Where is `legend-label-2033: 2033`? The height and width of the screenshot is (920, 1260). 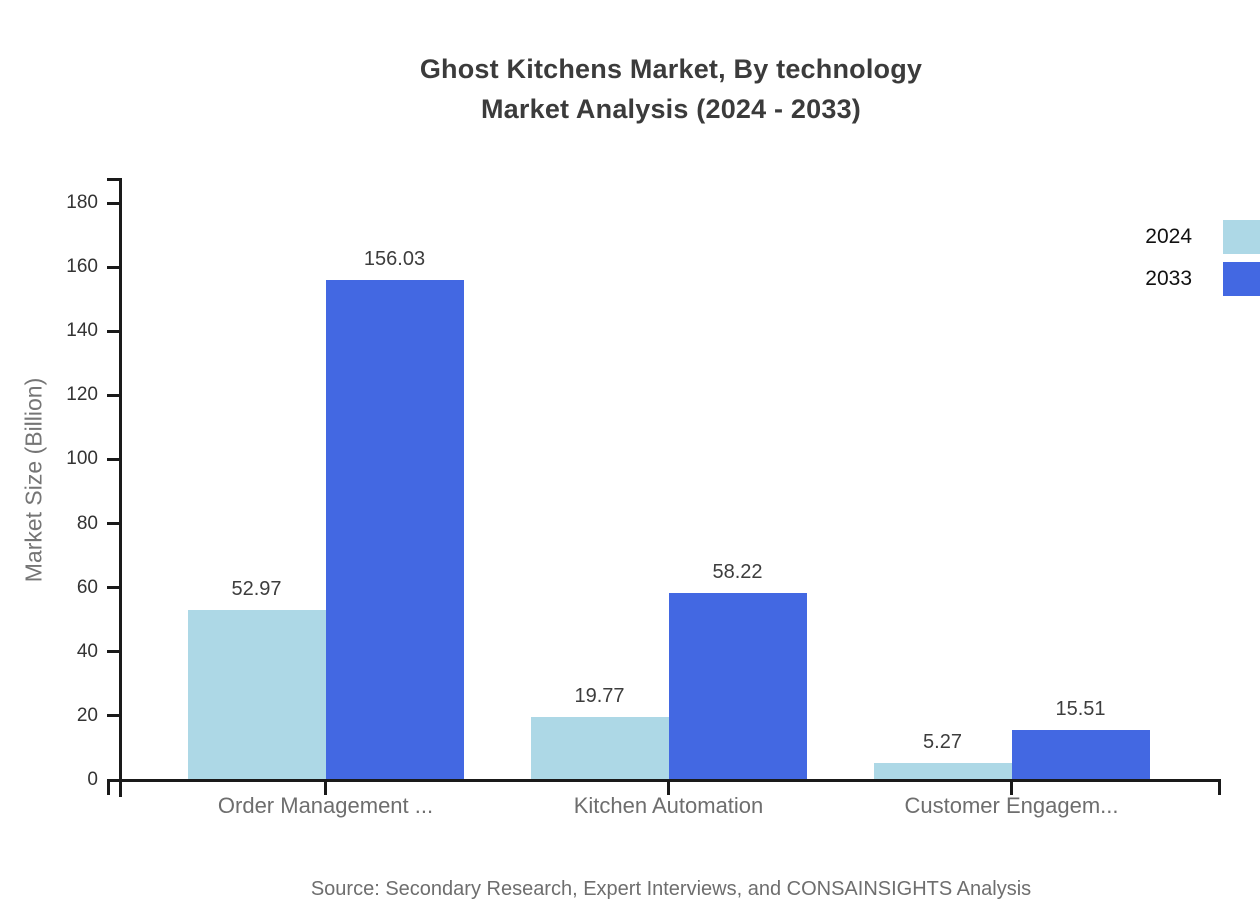
legend-label-2033: 2033 is located at coordinates (1168, 278).